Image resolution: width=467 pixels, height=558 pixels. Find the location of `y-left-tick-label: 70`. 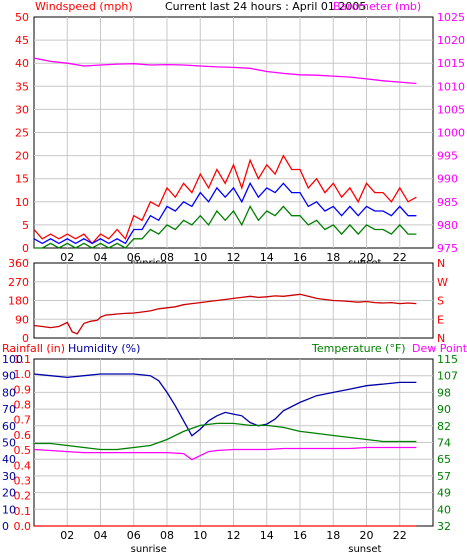

y-left-tick-label: 70 is located at coordinates (9, 409).